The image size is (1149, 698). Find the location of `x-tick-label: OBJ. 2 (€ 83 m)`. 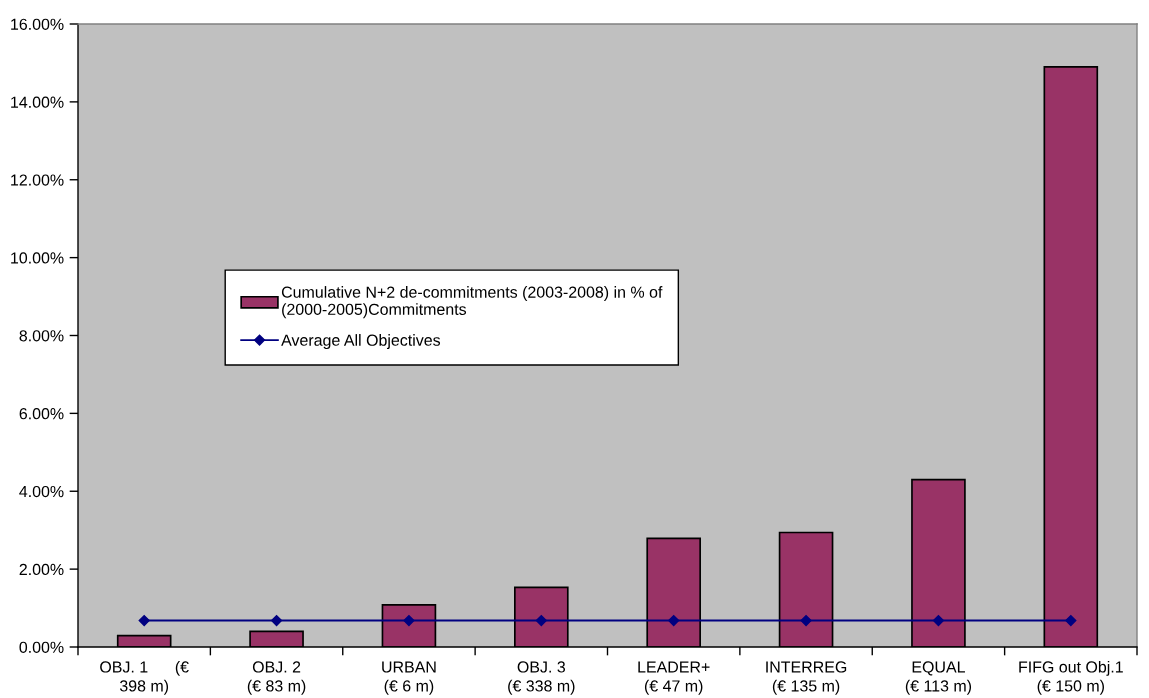

x-tick-label: OBJ. 2 (€ 83 m) is located at coordinates (276, 678).